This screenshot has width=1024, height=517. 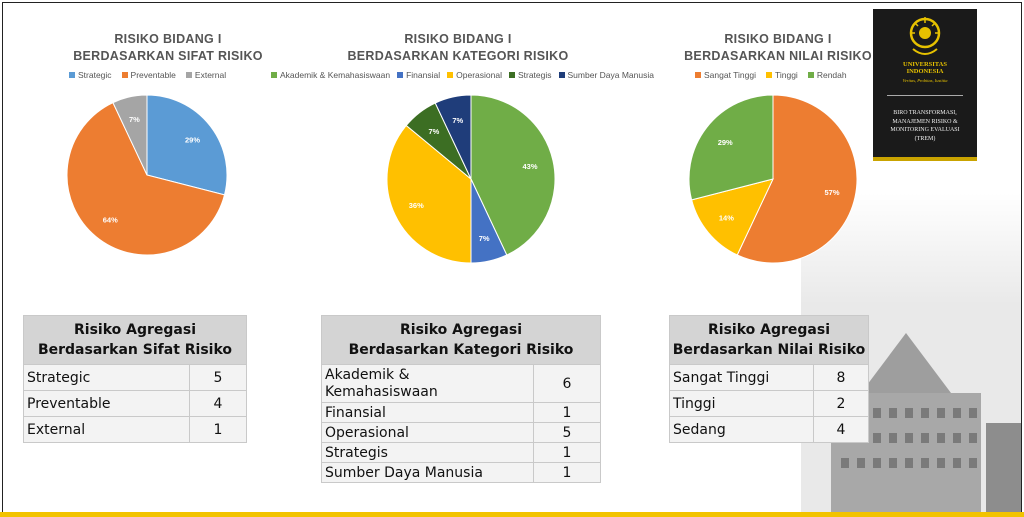 I want to click on logo-name-line1: UNIVERSITAS, so click(x=925, y=64).